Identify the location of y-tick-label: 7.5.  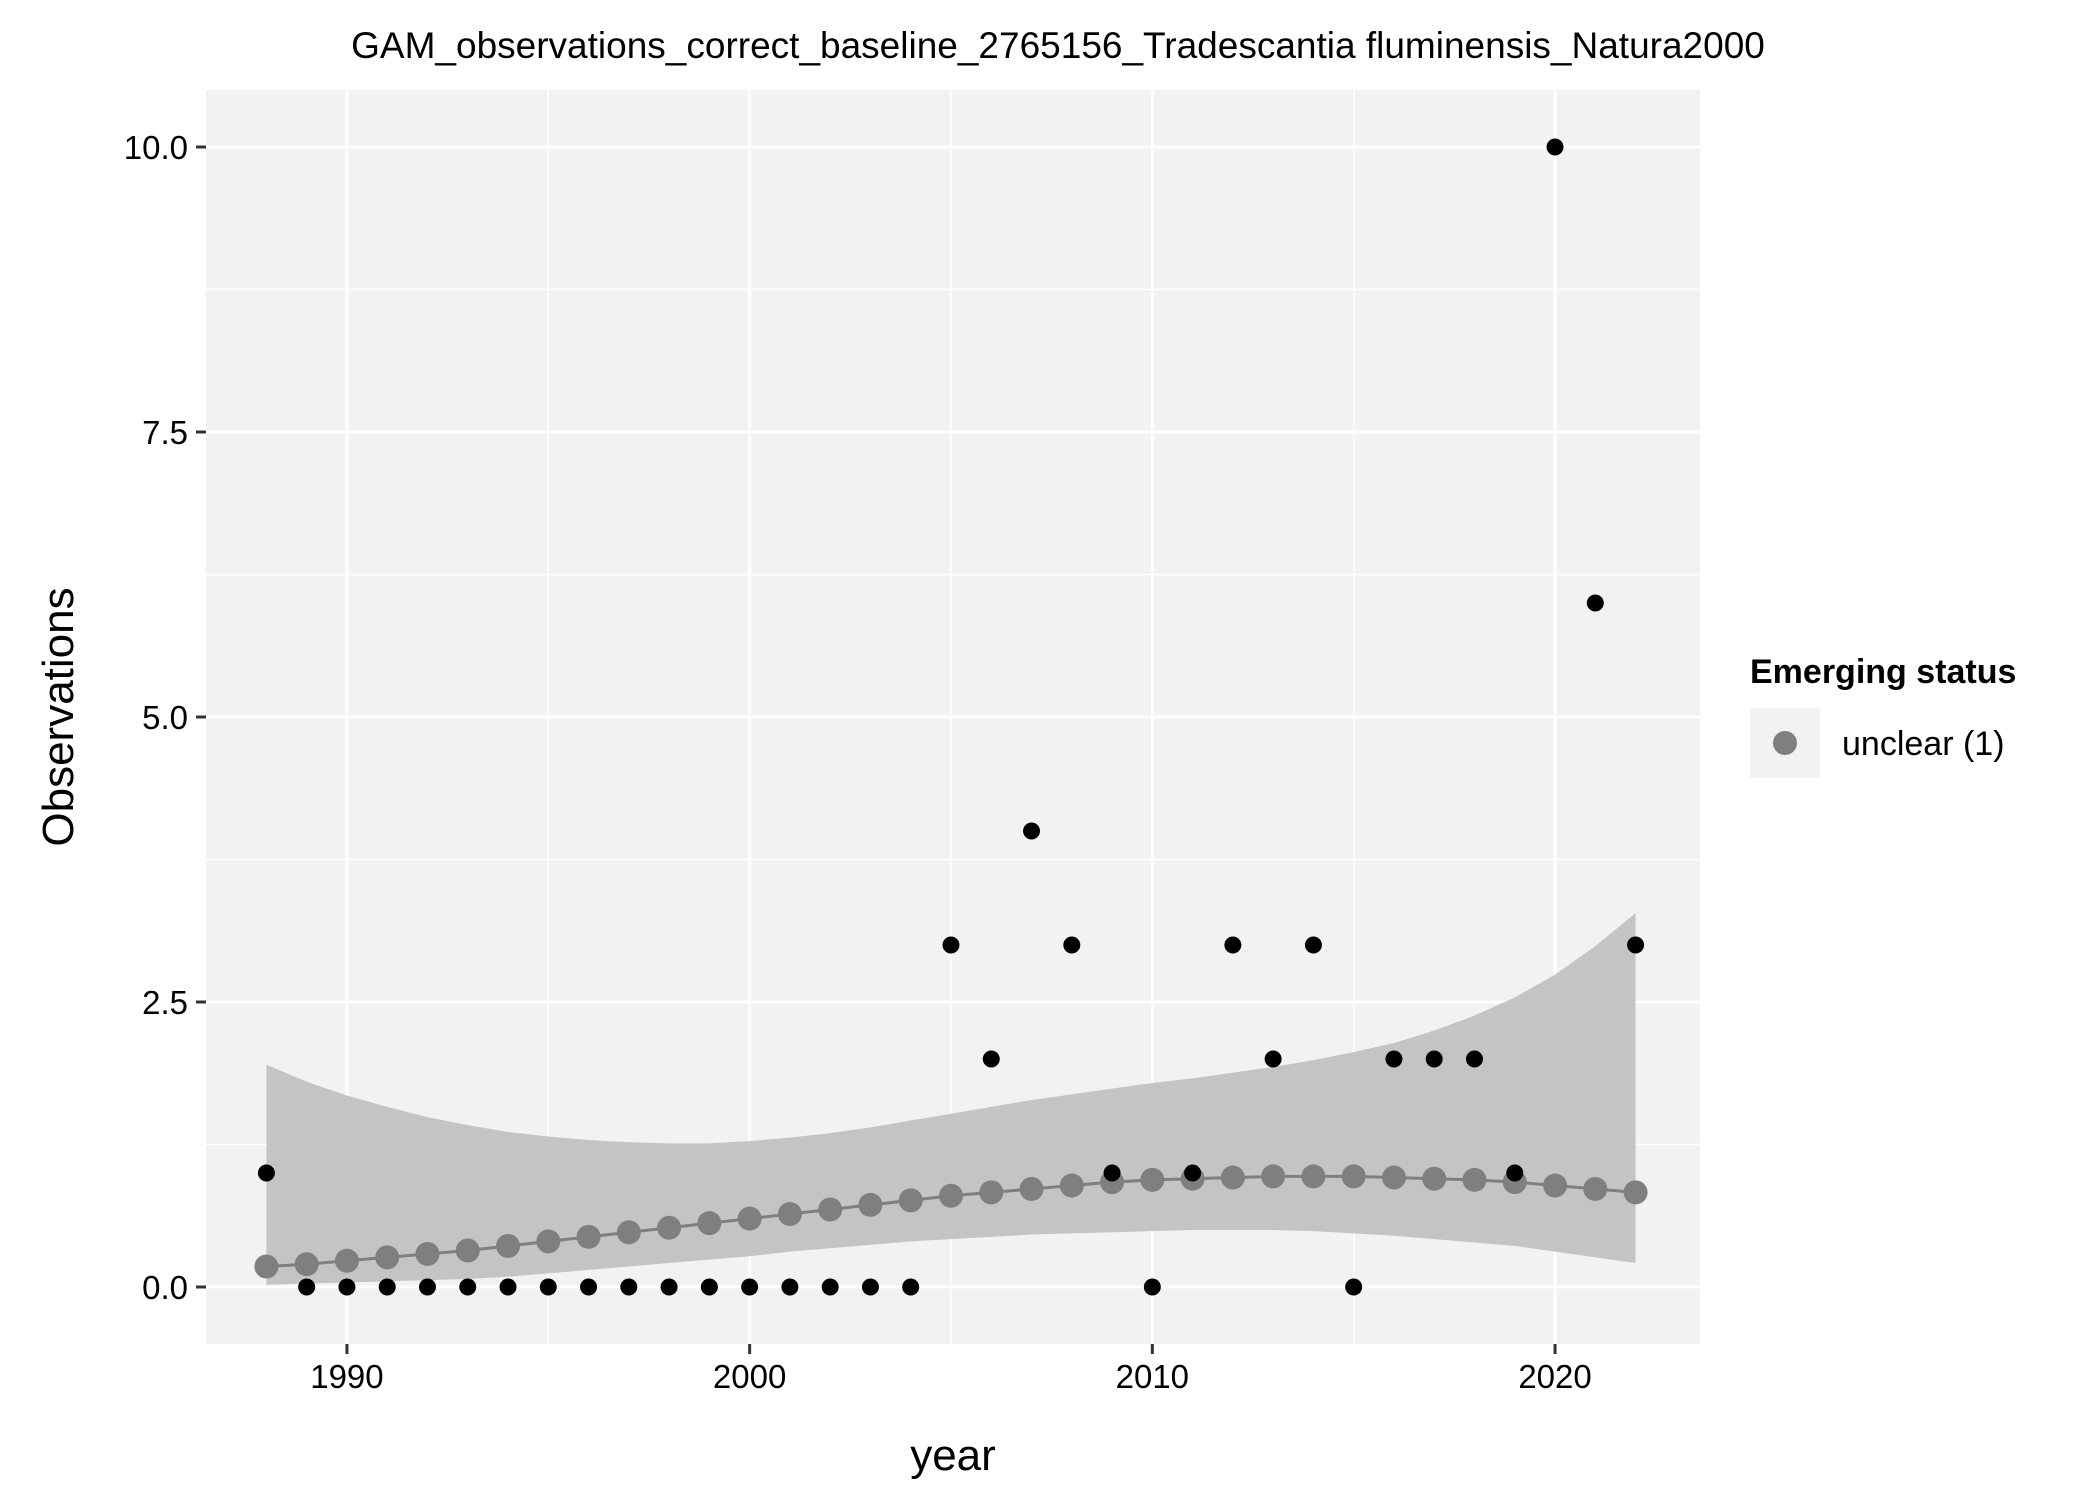
(165, 432).